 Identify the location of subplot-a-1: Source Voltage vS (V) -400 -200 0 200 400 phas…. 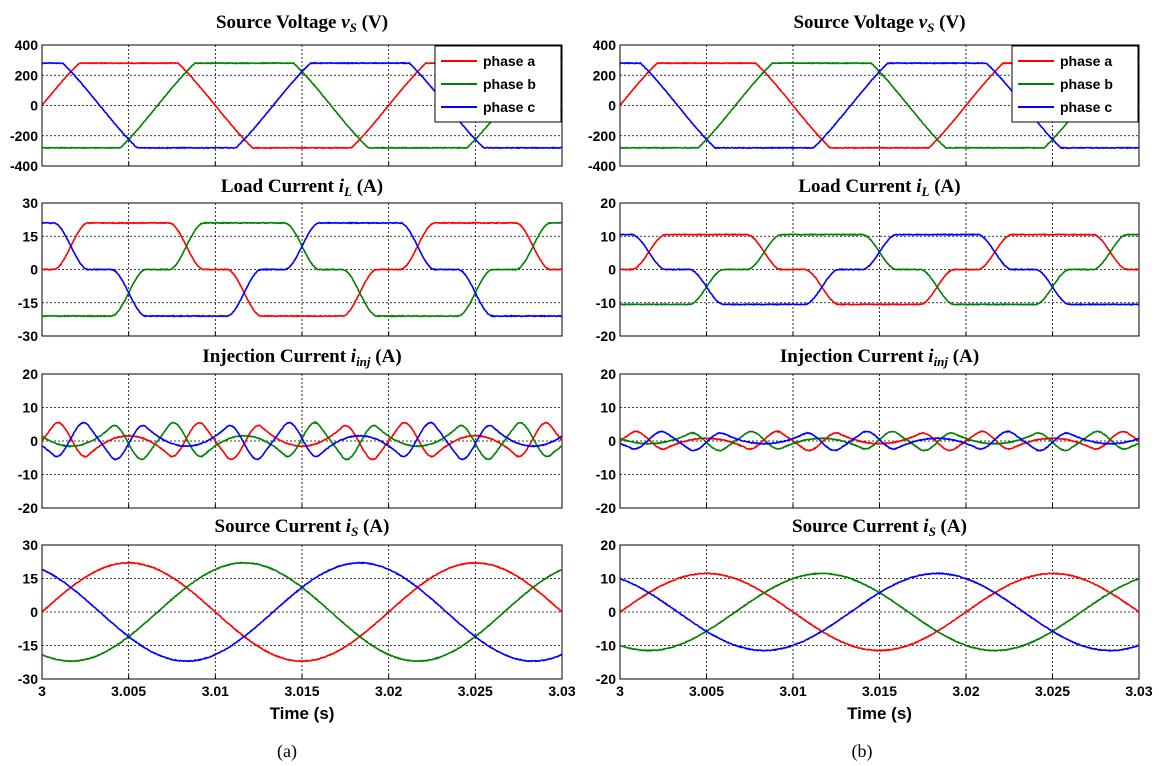
(286, 93).